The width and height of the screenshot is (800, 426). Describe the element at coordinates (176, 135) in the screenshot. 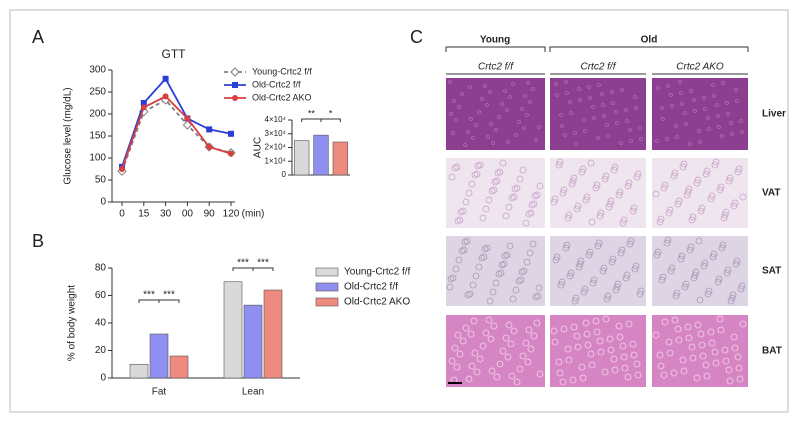

I see `series-line` at that location.